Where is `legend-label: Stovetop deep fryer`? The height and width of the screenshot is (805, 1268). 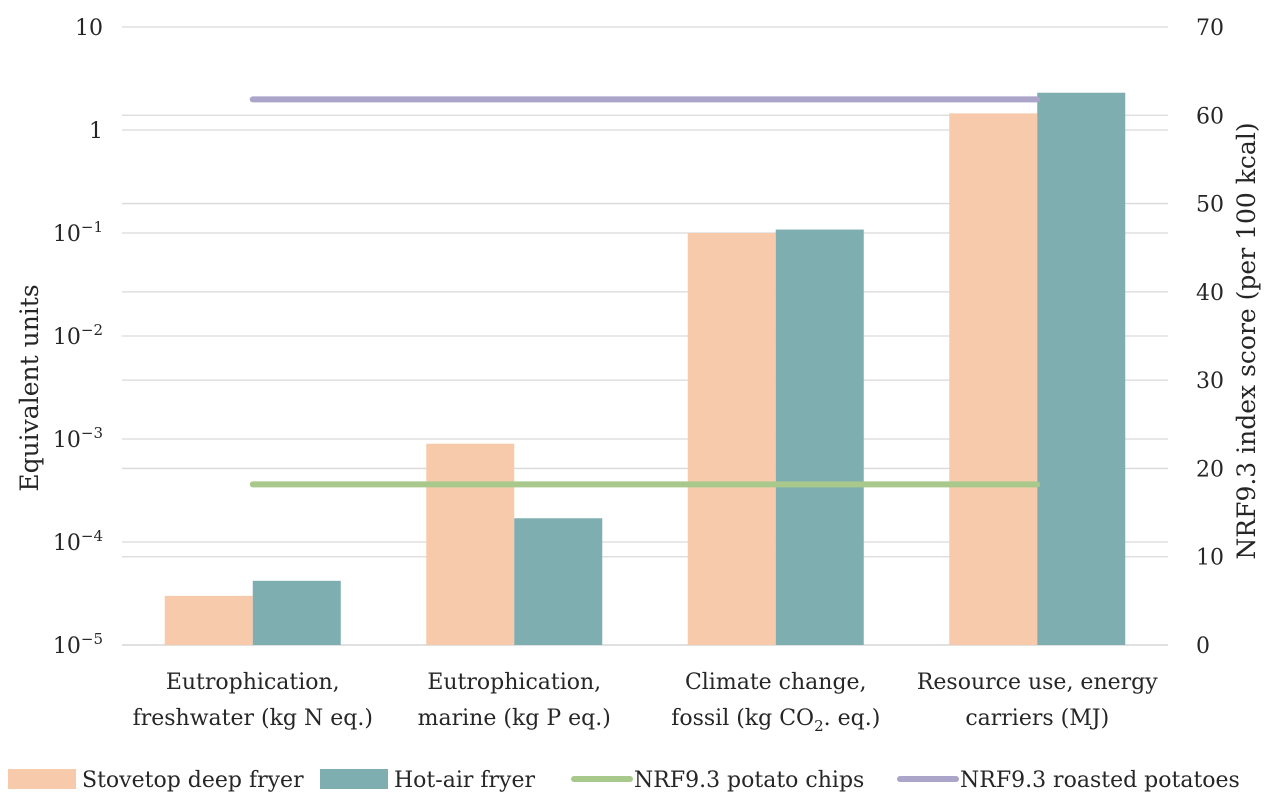
legend-label: Stovetop deep fryer is located at coordinates (193, 780).